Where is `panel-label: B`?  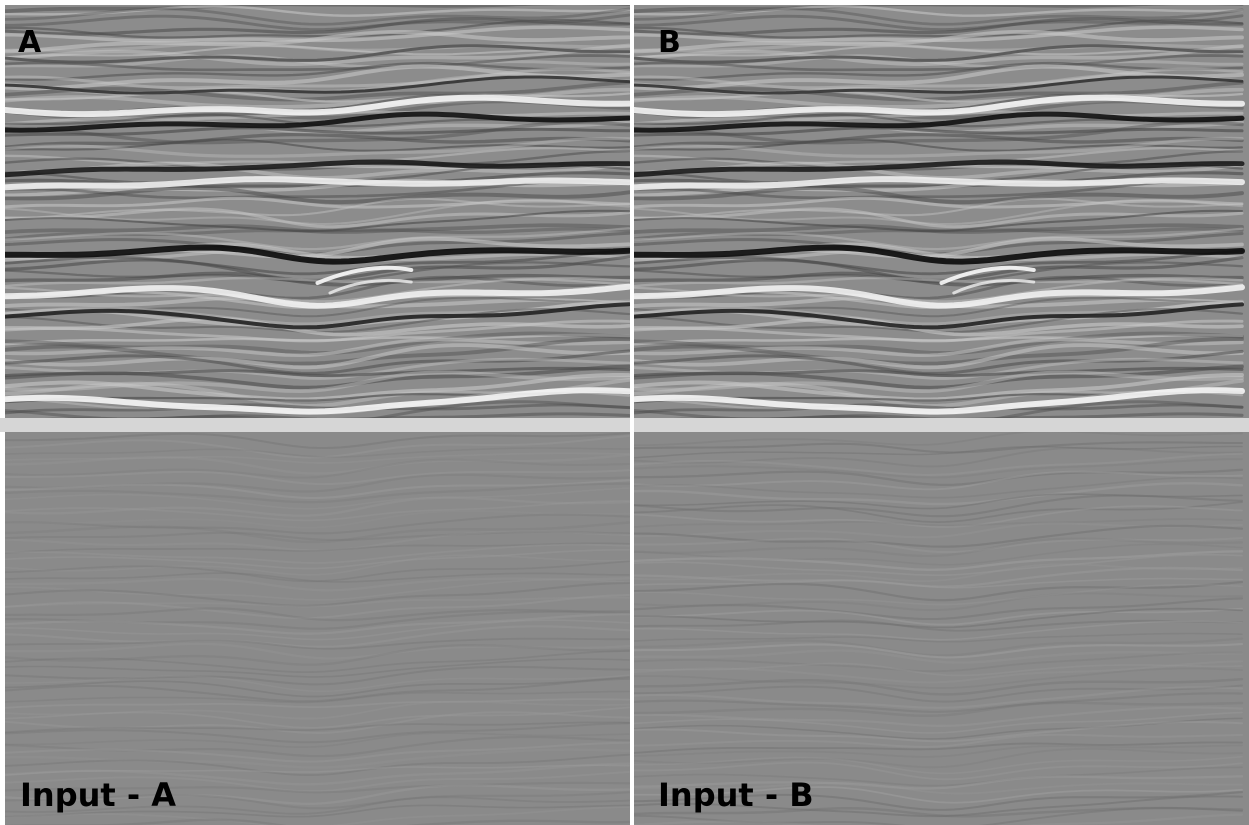
panel-label: B is located at coordinates (669, 42).